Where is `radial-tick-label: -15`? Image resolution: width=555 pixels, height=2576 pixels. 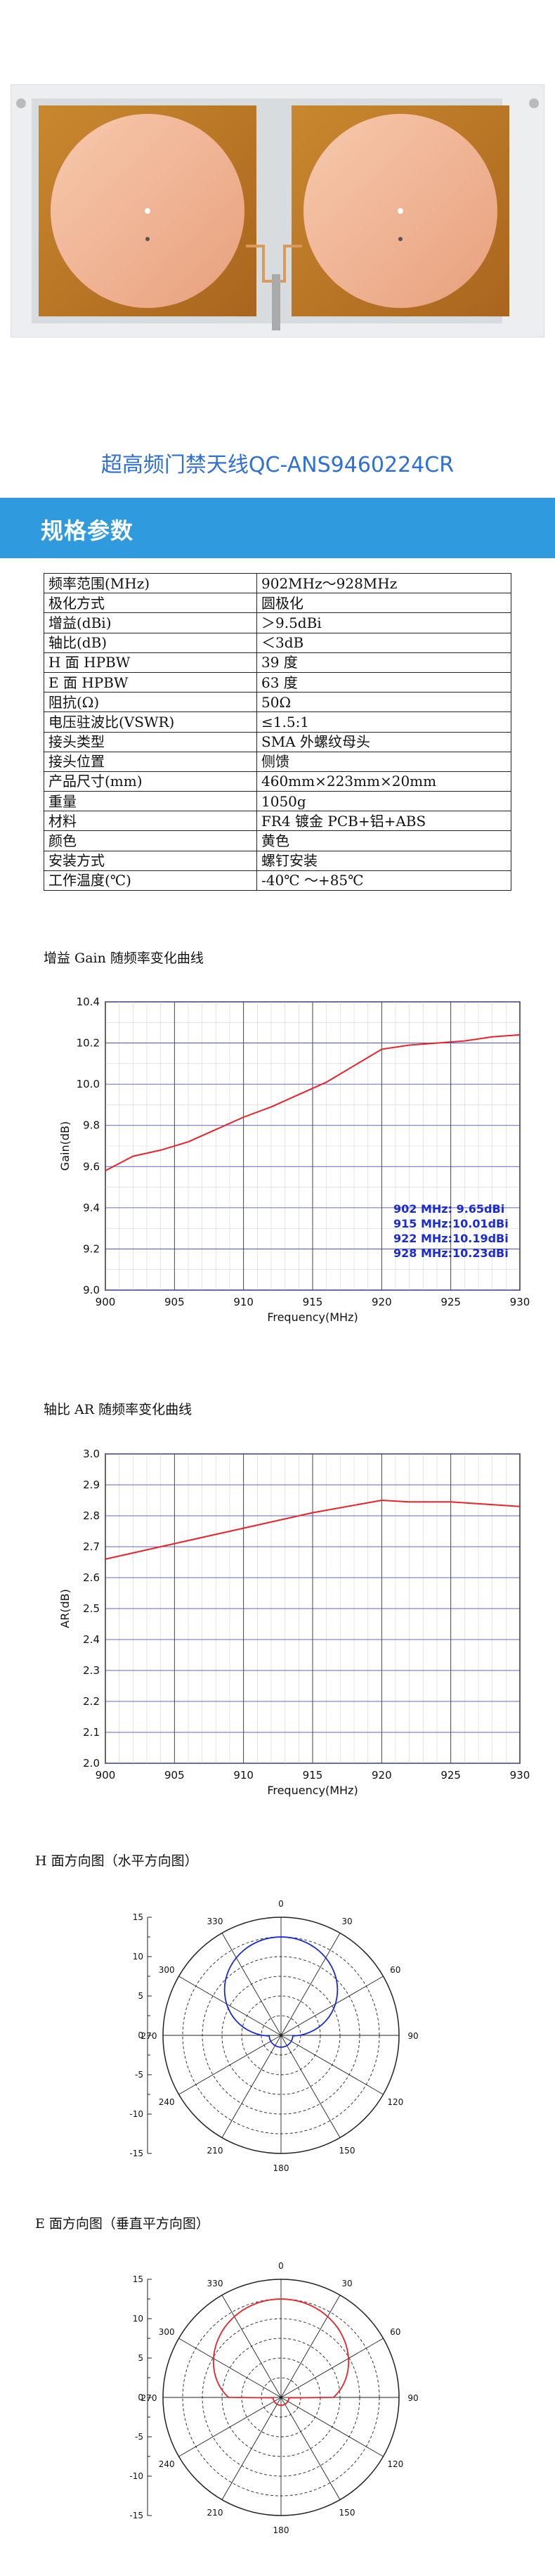
radial-tick-label: -15 is located at coordinates (136, 2153).